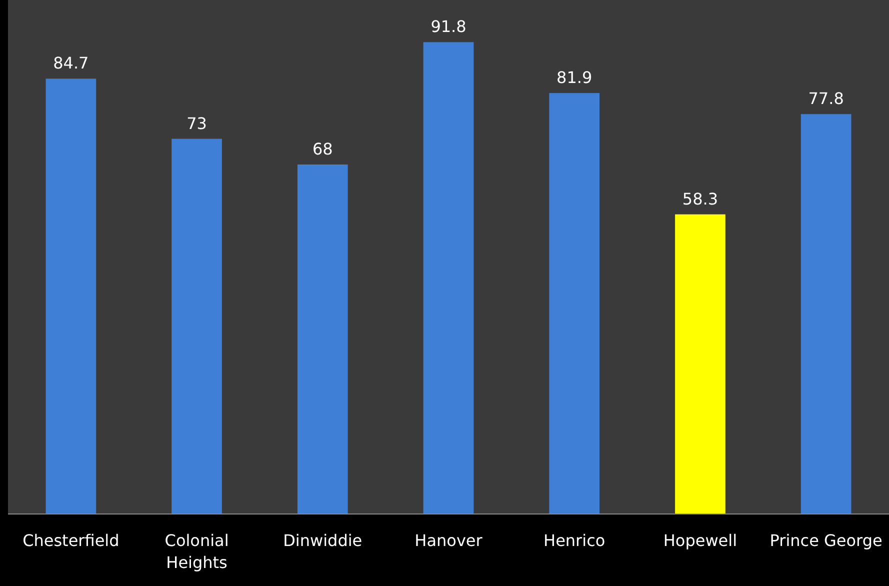 Image resolution: width=889 pixels, height=586 pixels. I want to click on data-label: 84.7, so click(71, 63).